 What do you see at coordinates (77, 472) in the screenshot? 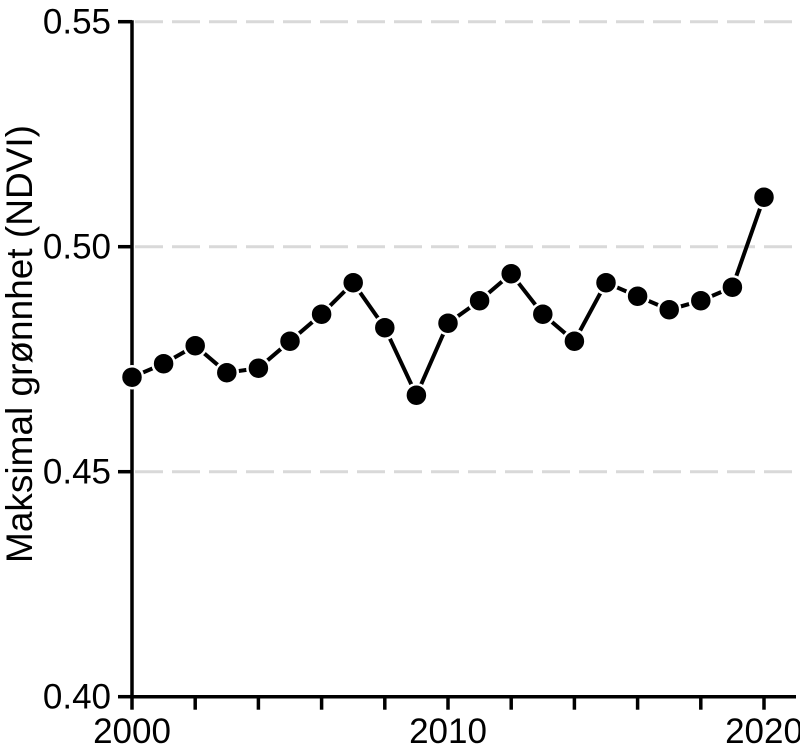
I see `y-tick-label: 0.45` at bounding box center [77, 472].